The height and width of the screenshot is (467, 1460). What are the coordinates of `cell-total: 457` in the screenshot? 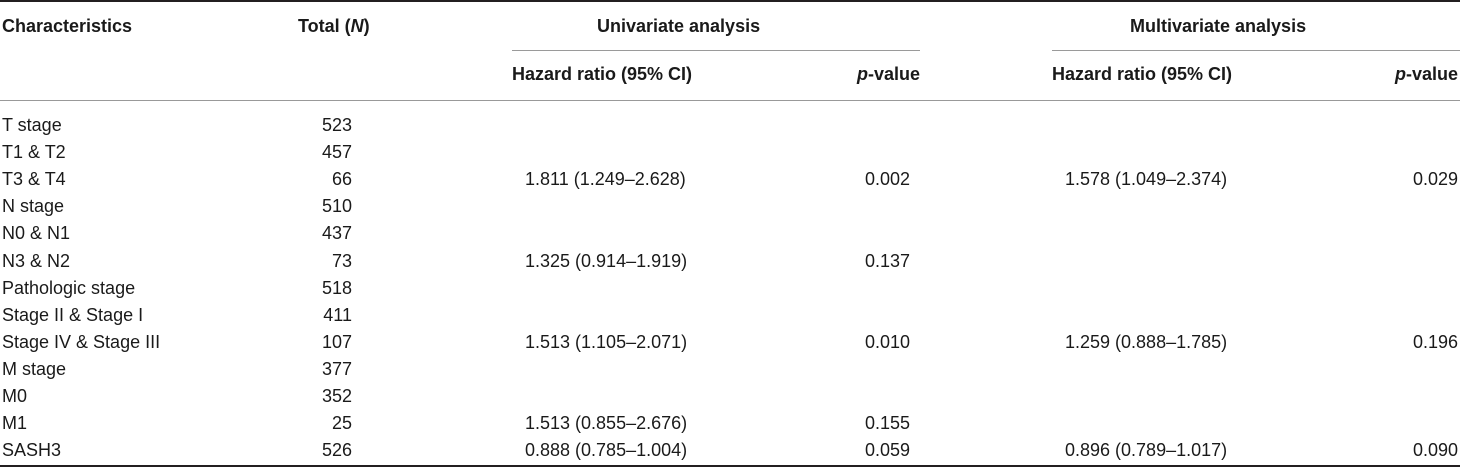 It's located at (336, 152).